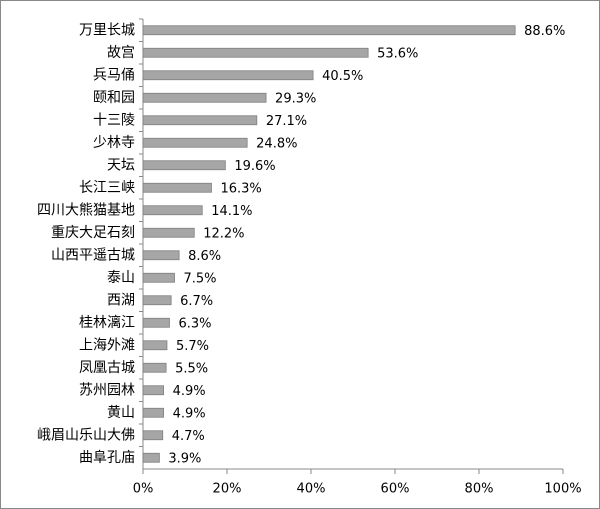  I want to click on y-tick-label: 山西平遥古城, so click(93, 255).